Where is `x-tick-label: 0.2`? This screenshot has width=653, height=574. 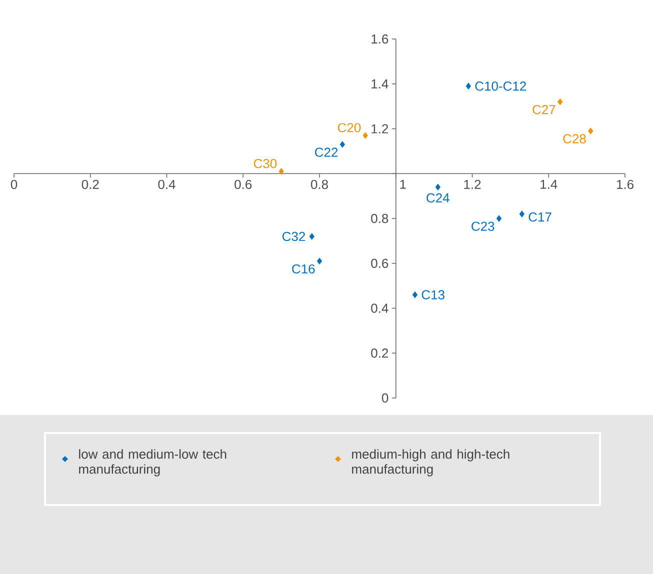
x-tick-label: 0.2 is located at coordinates (90, 185).